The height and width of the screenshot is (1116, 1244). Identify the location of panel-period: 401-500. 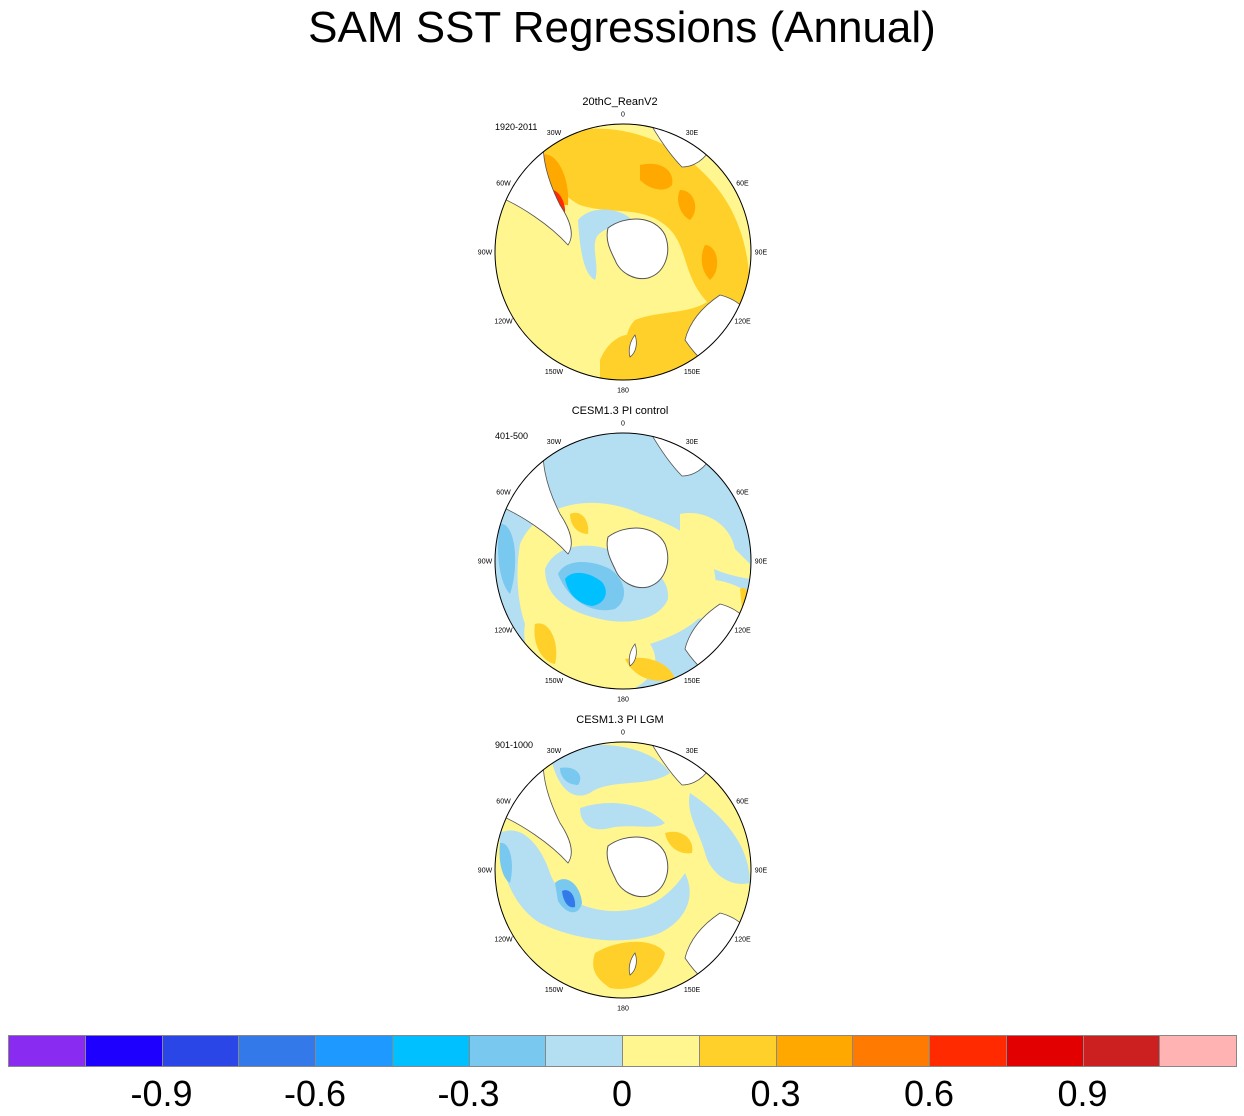
(512, 436).